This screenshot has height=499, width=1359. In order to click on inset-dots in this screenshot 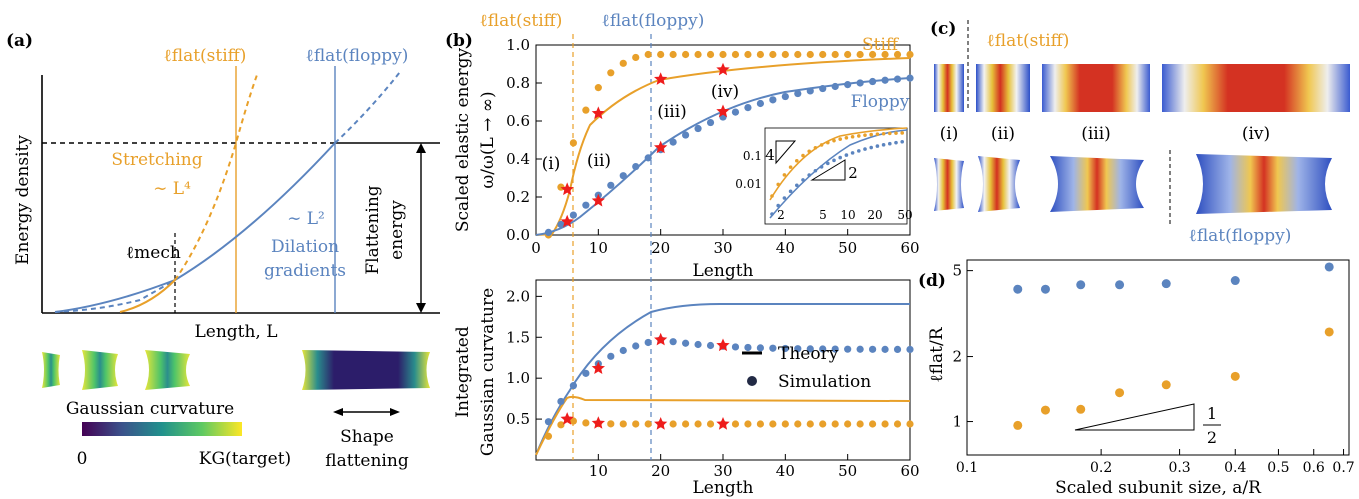, I will do `click(837, 173)`.